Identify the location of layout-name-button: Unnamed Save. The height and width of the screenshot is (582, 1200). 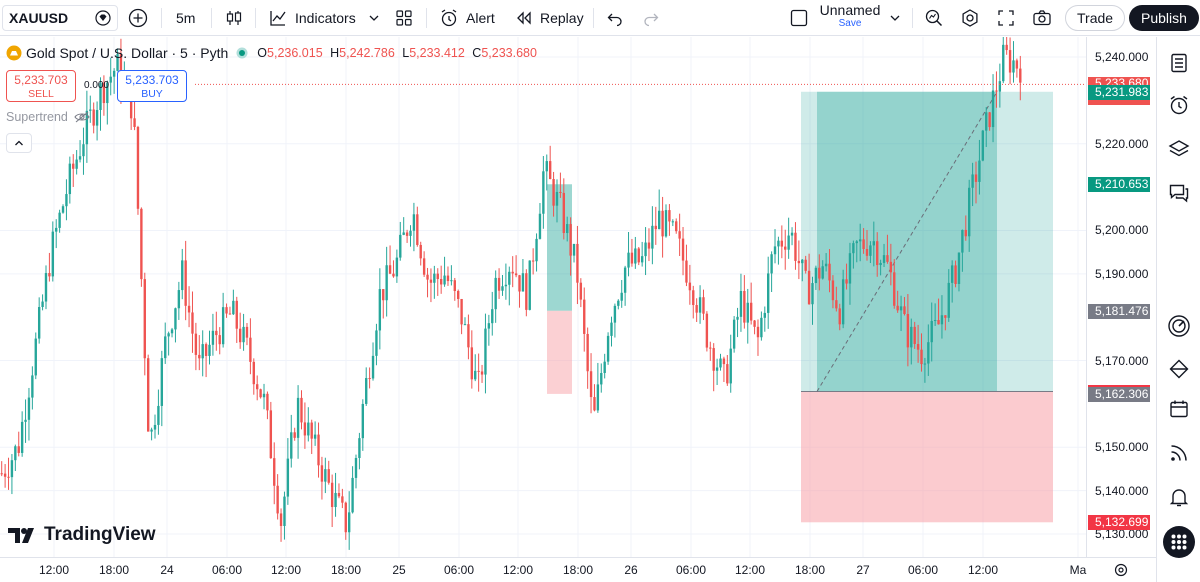
(850, 16).